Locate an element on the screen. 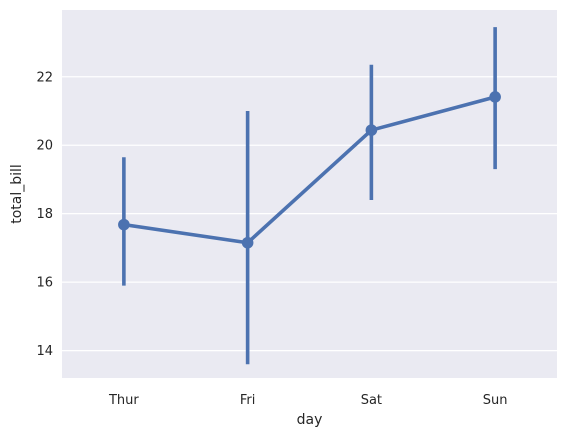  y-tick-label: 18 is located at coordinates (44, 214).